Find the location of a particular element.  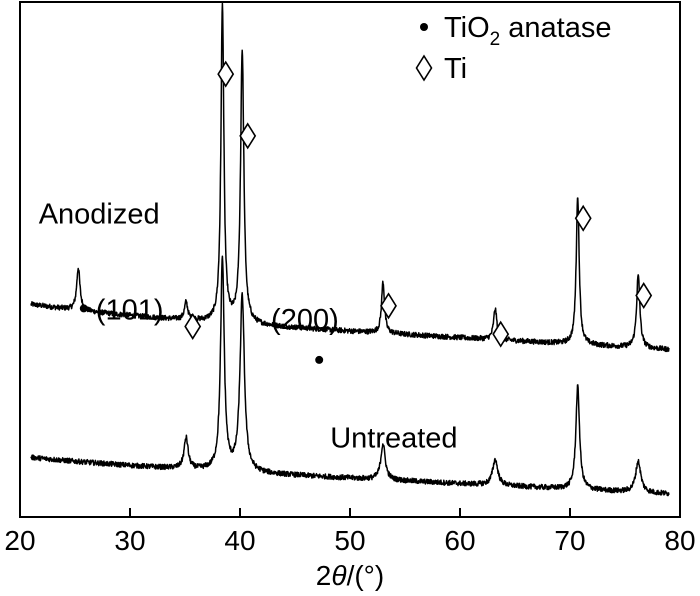

legend-label-main: TiO is located at coordinates (467, 28).